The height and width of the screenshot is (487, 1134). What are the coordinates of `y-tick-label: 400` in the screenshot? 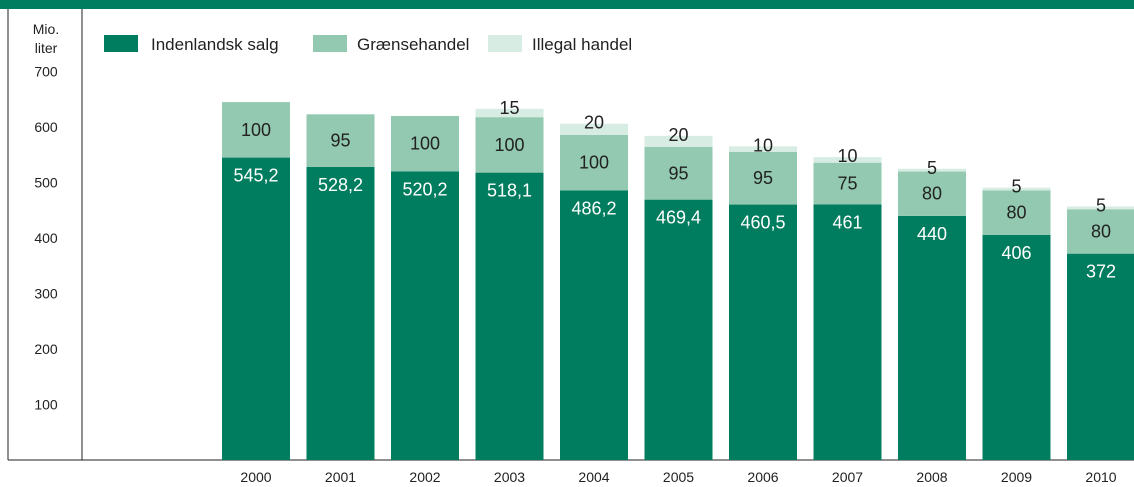 It's located at (46, 238).